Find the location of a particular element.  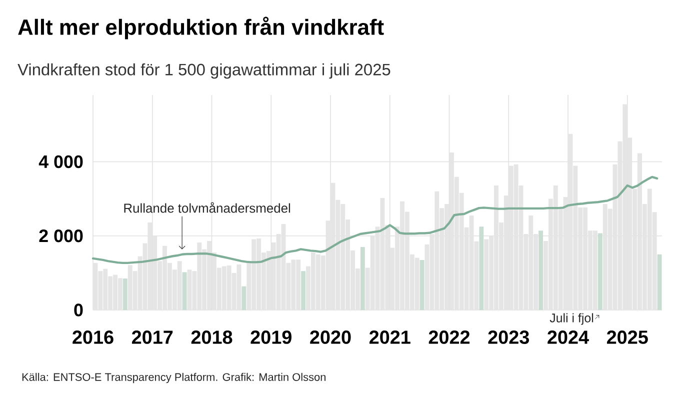

y-tick-label: 2 000 is located at coordinates (61, 236).